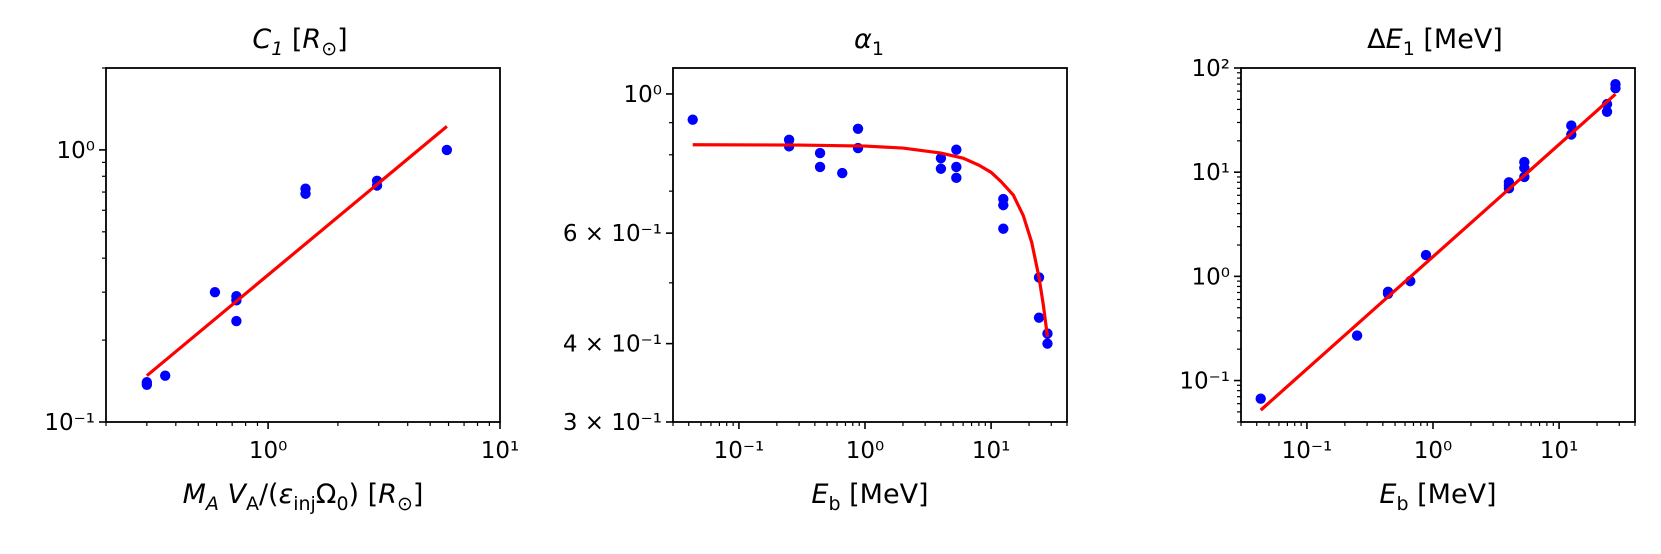 Image resolution: width=1661 pixels, height=554 pixels. Describe the element at coordinates (612, 234) in the screenshot. I see `y-tick-label: 6 × 10⁻¹` at that location.